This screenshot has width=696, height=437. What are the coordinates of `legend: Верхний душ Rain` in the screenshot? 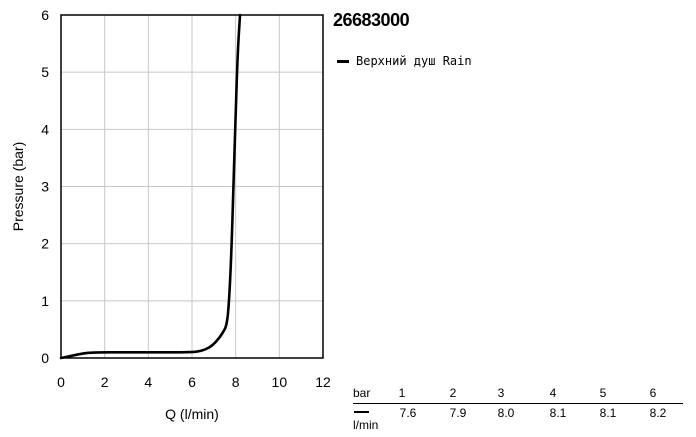 It's located at (404, 61).